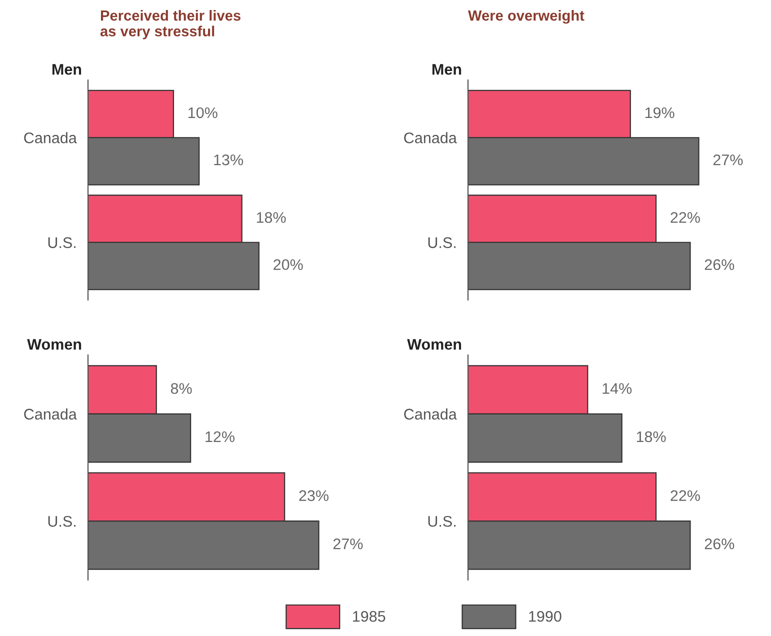  What do you see at coordinates (526, 17) in the screenshot?
I see `chart-title: Were overweight` at bounding box center [526, 17].